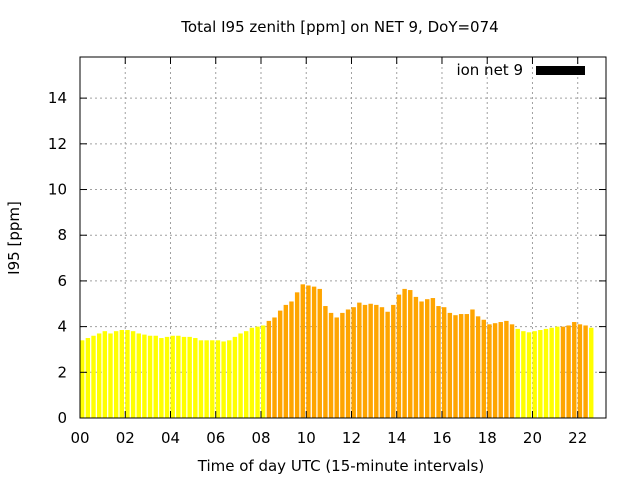 The height and width of the screenshot is (480, 640). Describe the element at coordinates (57, 258) in the screenshot. I see `y-tick-labels: 0 2 4 6 8 10 12 14` at that location.